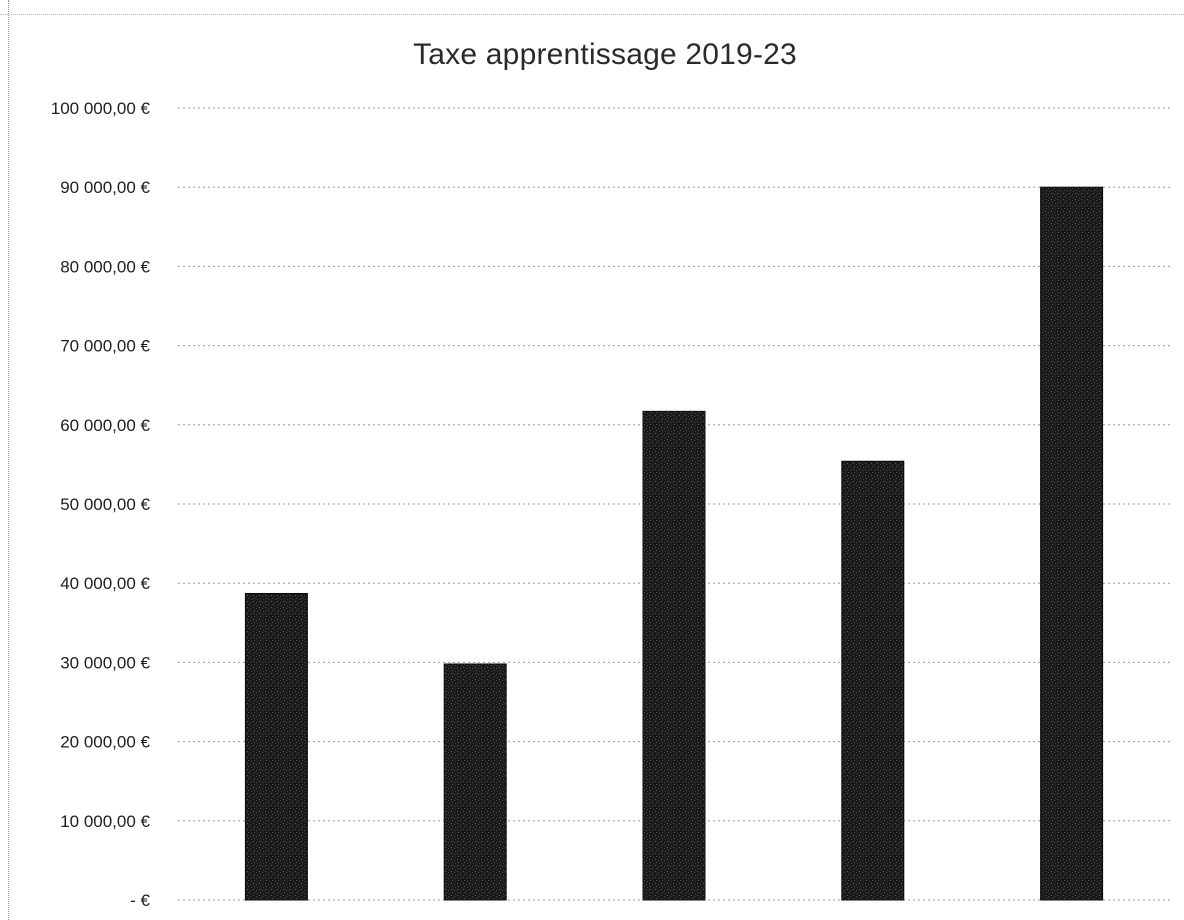  Describe the element at coordinates (105, 662) in the screenshot. I see `y-tick-label: 30 000,00 €` at that location.